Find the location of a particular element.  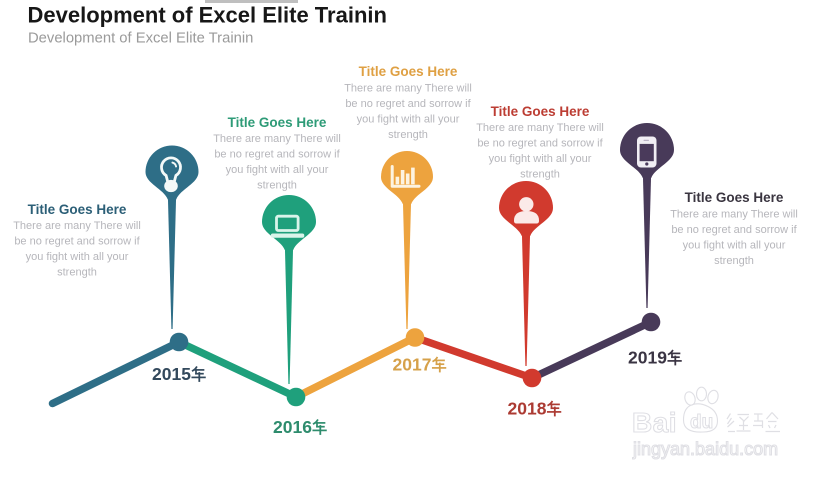

svg-text: du is located at coordinates (701, 422).